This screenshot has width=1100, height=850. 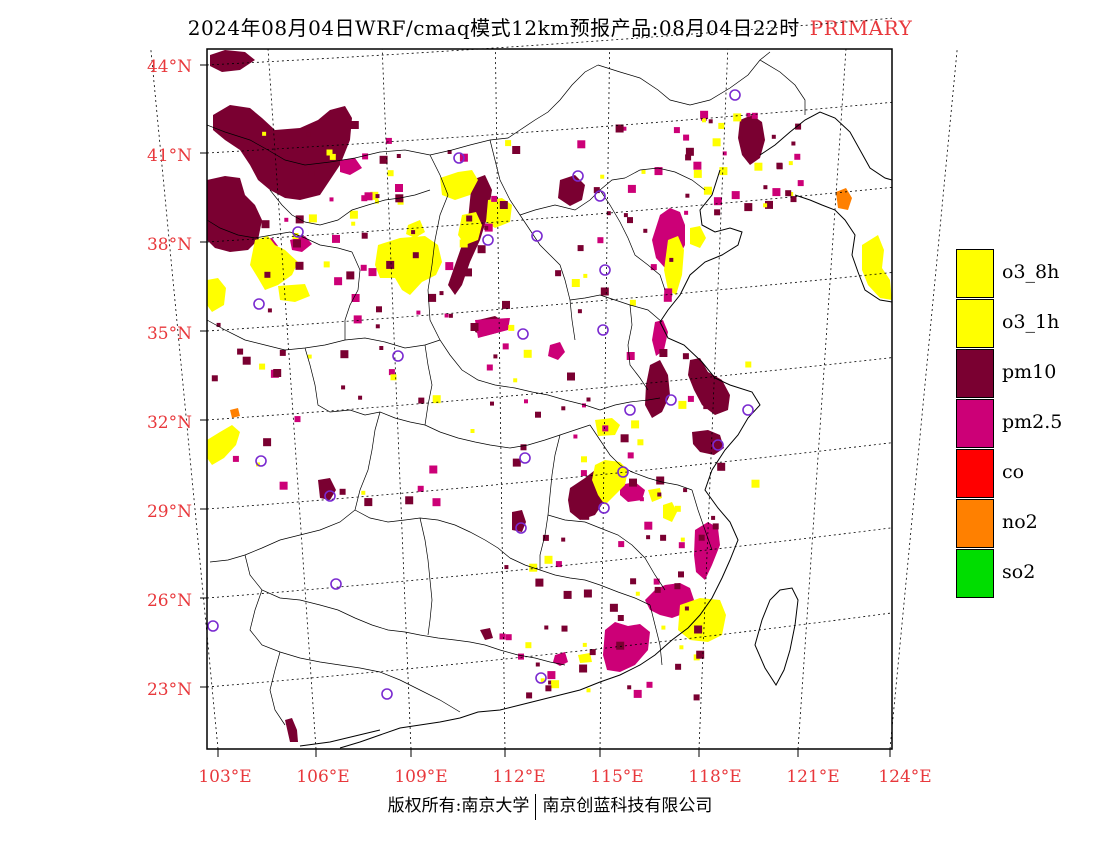 What do you see at coordinates (420, 777) in the screenshot?
I see `lon-label: 109°E` at bounding box center [420, 777].